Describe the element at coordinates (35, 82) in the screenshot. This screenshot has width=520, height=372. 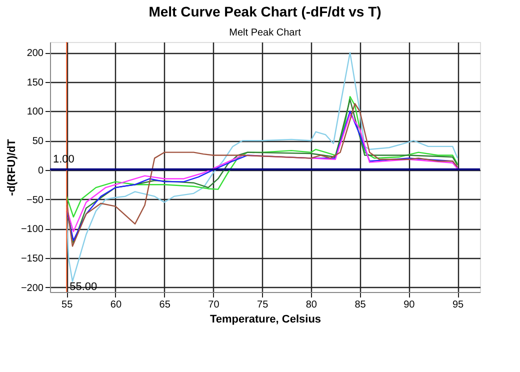
I see `y-tick-label: 150` at that location.